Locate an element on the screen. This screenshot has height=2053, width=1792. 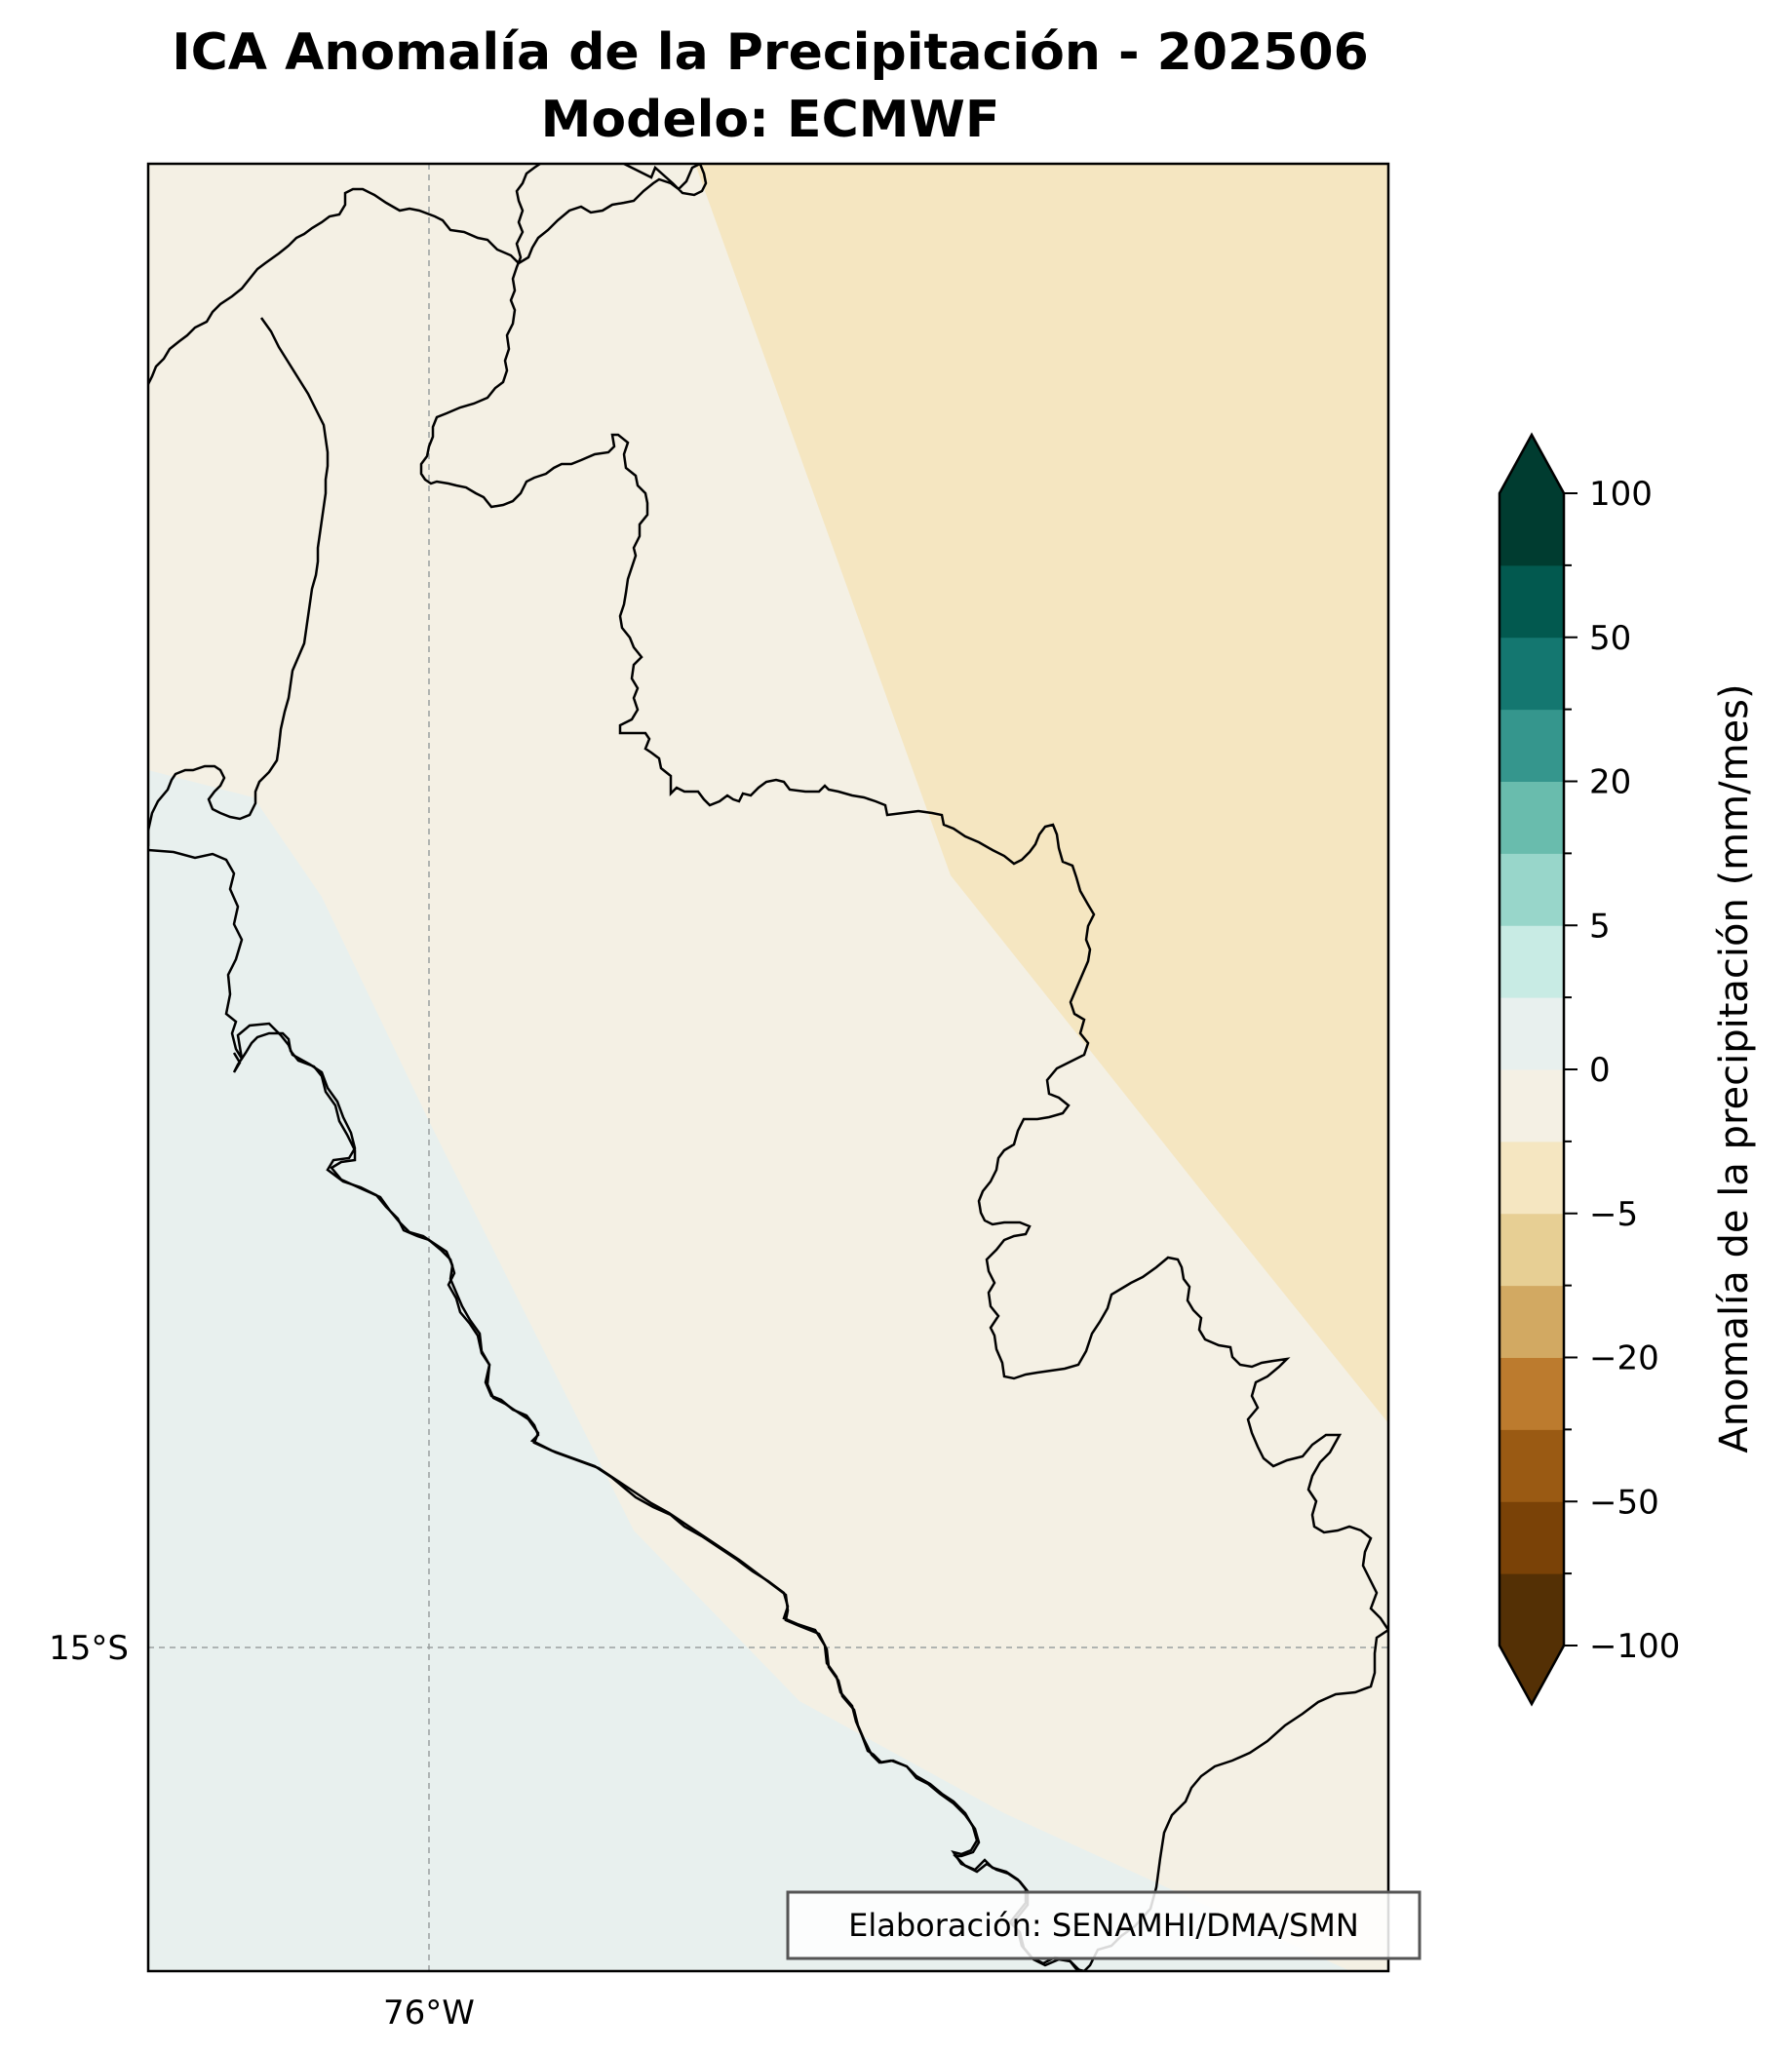
map-title-line2: Modelo: ECMWF is located at coordinates (770, 120).